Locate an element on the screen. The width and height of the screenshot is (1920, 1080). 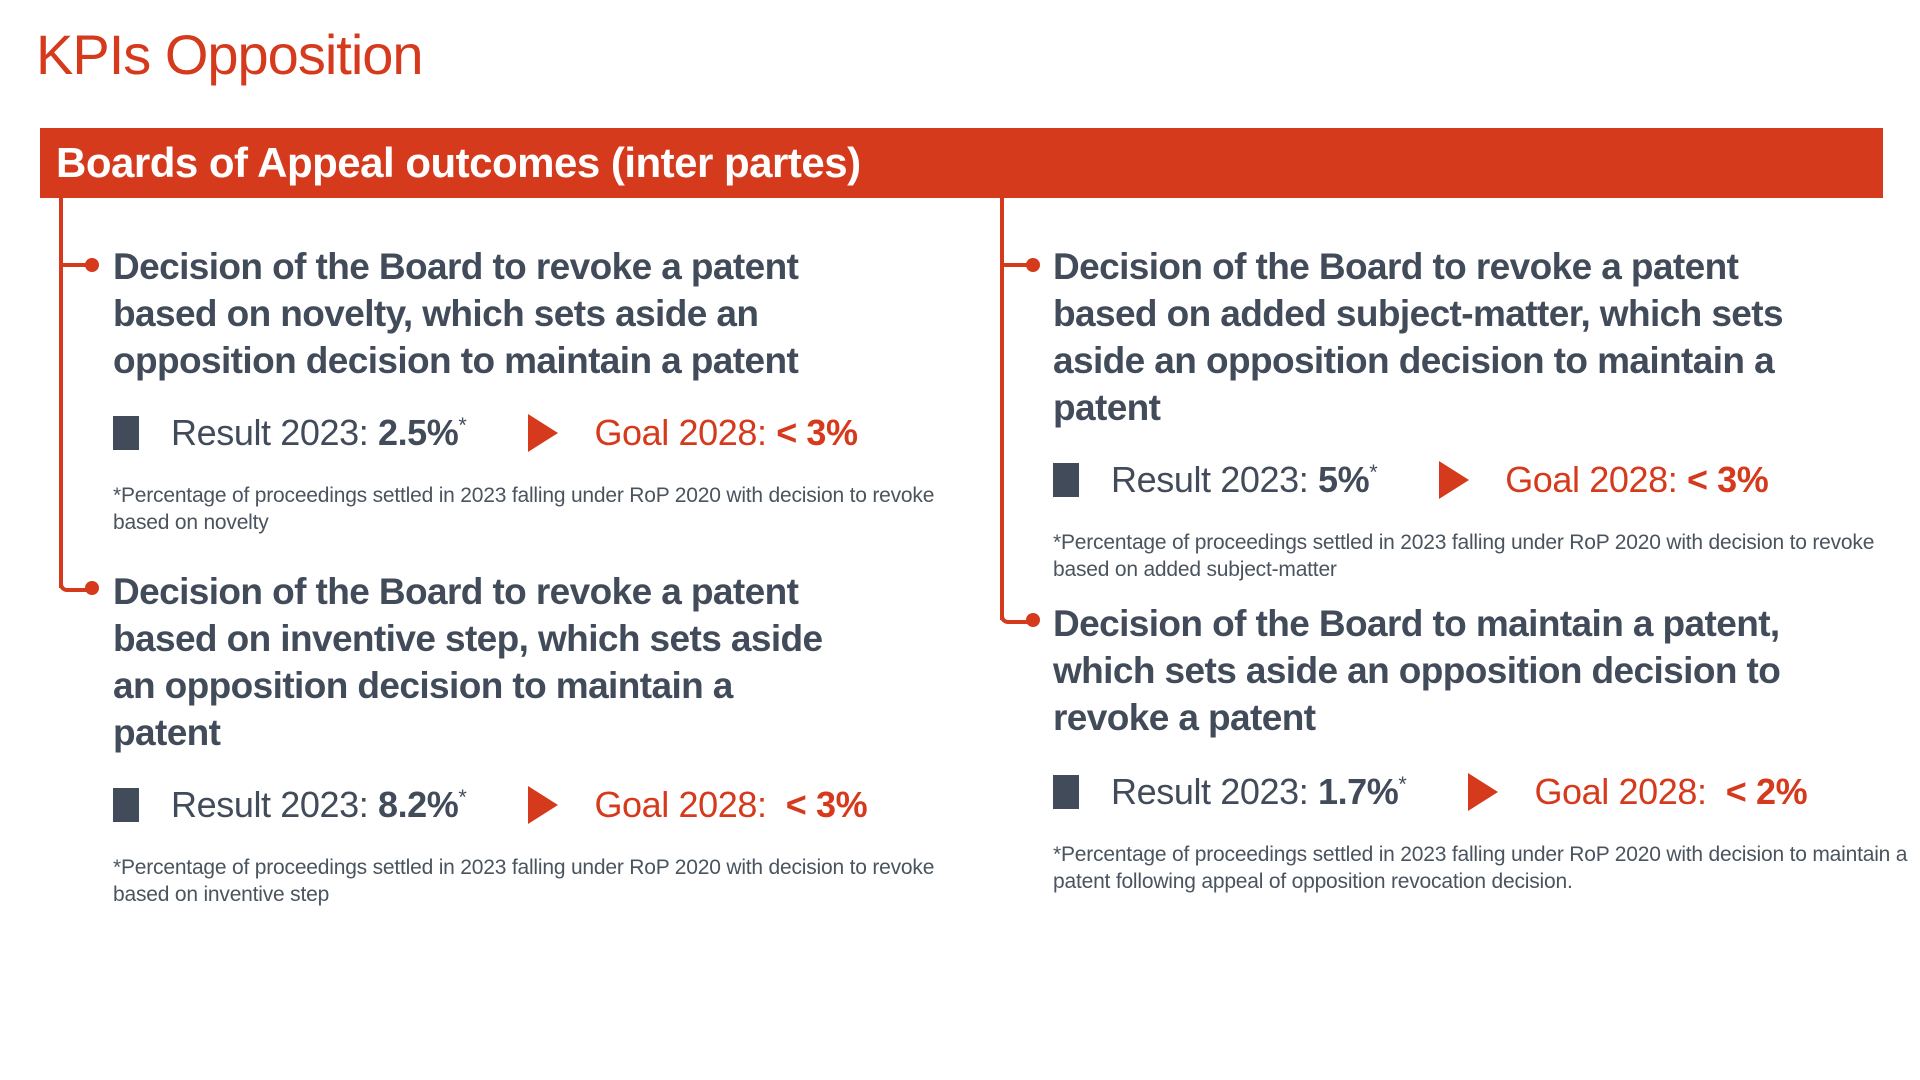
result-text: Result 2023: 1.7%* is located at coordinates (1259, 792).